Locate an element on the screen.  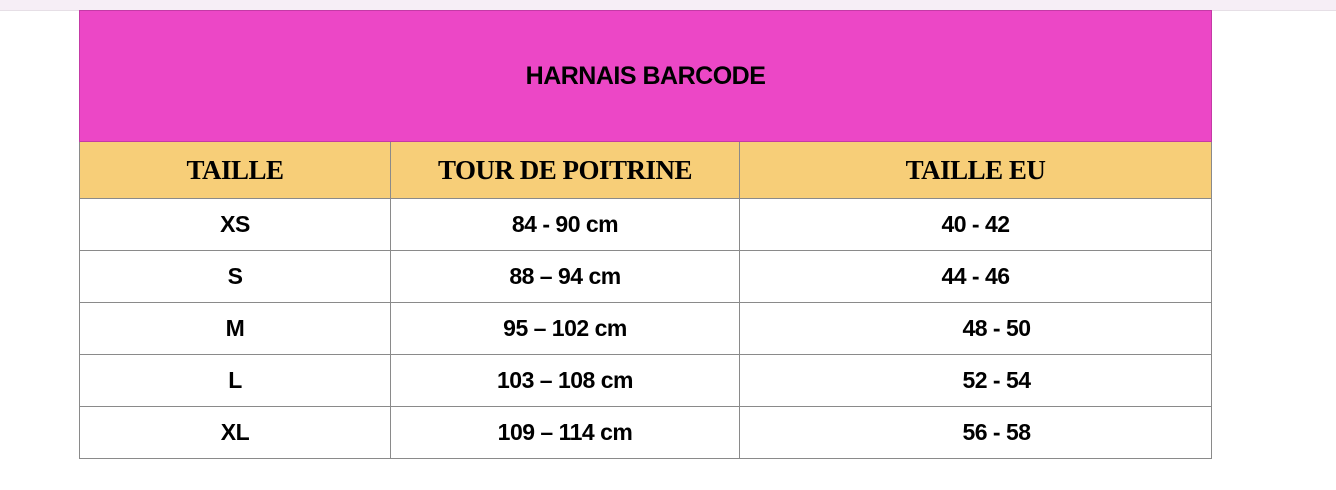
chest-cell: 109 – 114 cm is located at coordinates (565, 432).